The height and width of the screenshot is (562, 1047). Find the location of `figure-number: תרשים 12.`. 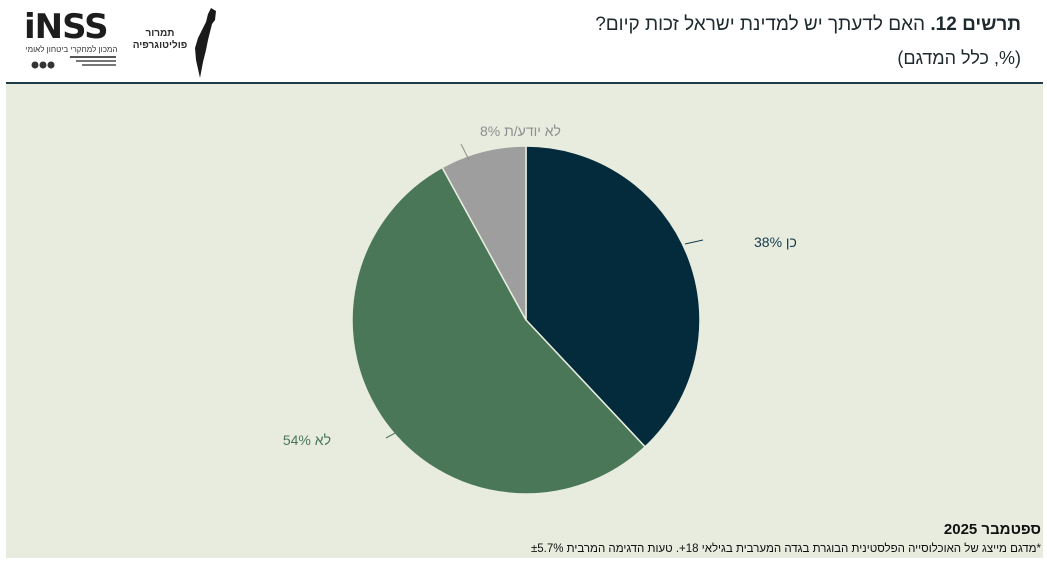

figure-number: תרשים 12. is located at coordinates (975, 24).